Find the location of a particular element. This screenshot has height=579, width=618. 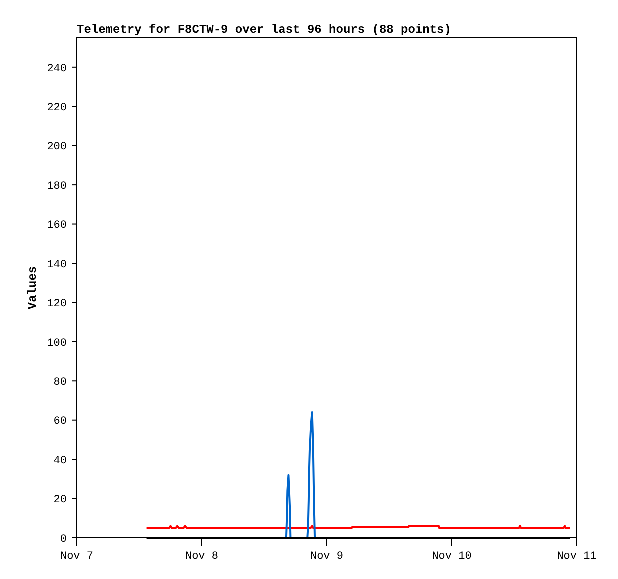

y-tick-label: 60 is located at coordinates (60, 422).